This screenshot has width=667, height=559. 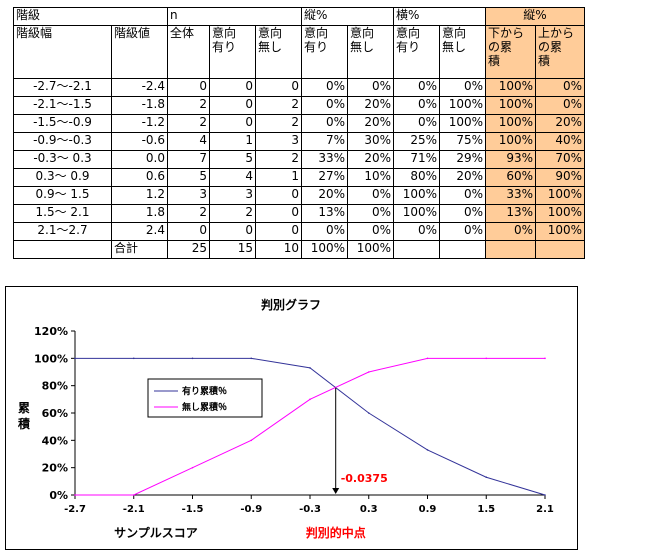 What do you see at coordinates (251, 509) in the screenshot?
I see `x-tick-label: -0.9` at bounding box center [251, 509].